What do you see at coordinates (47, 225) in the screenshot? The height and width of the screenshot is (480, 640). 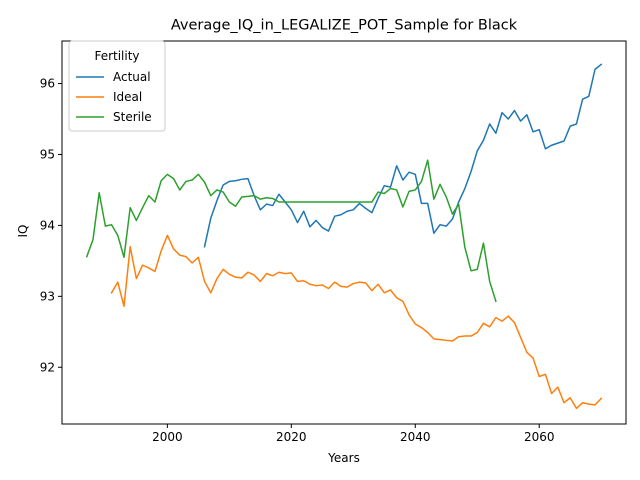 I see `y-tick-label: 94` at bounding box center [47, 225].